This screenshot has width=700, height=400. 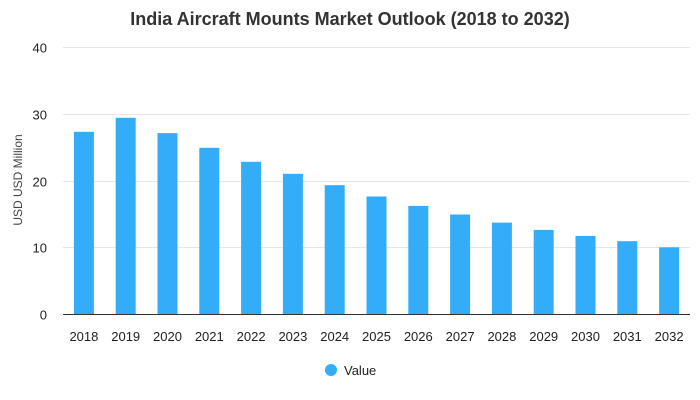 What do you see at coordinates (543, 271) in the screenshot?
I see `bar-2029` at bounding box center [543, 271].